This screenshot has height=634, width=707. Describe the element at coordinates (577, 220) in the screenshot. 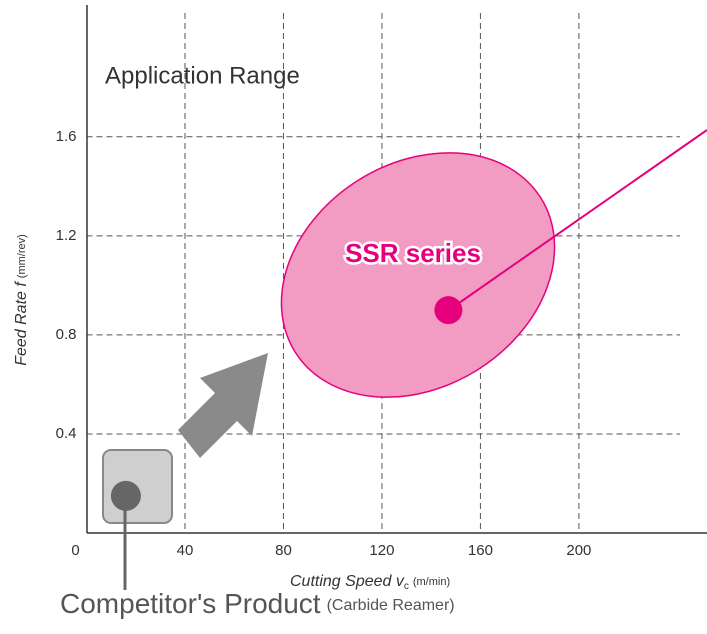

I see `leader-line` at that location.